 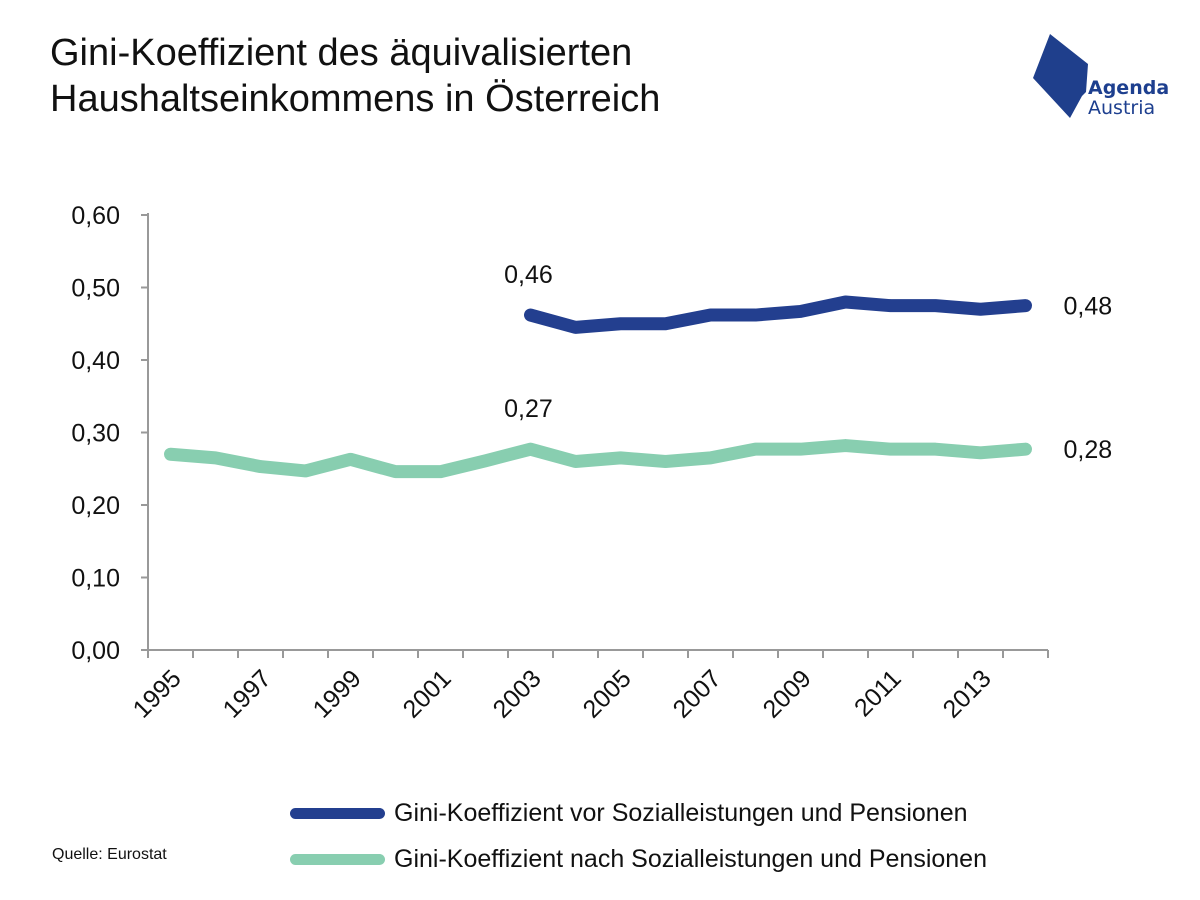 What do you see at coordinates (878, 693) in the screenshot?
I see `x-tick-label: 2011` at bounding box center [878, 693].